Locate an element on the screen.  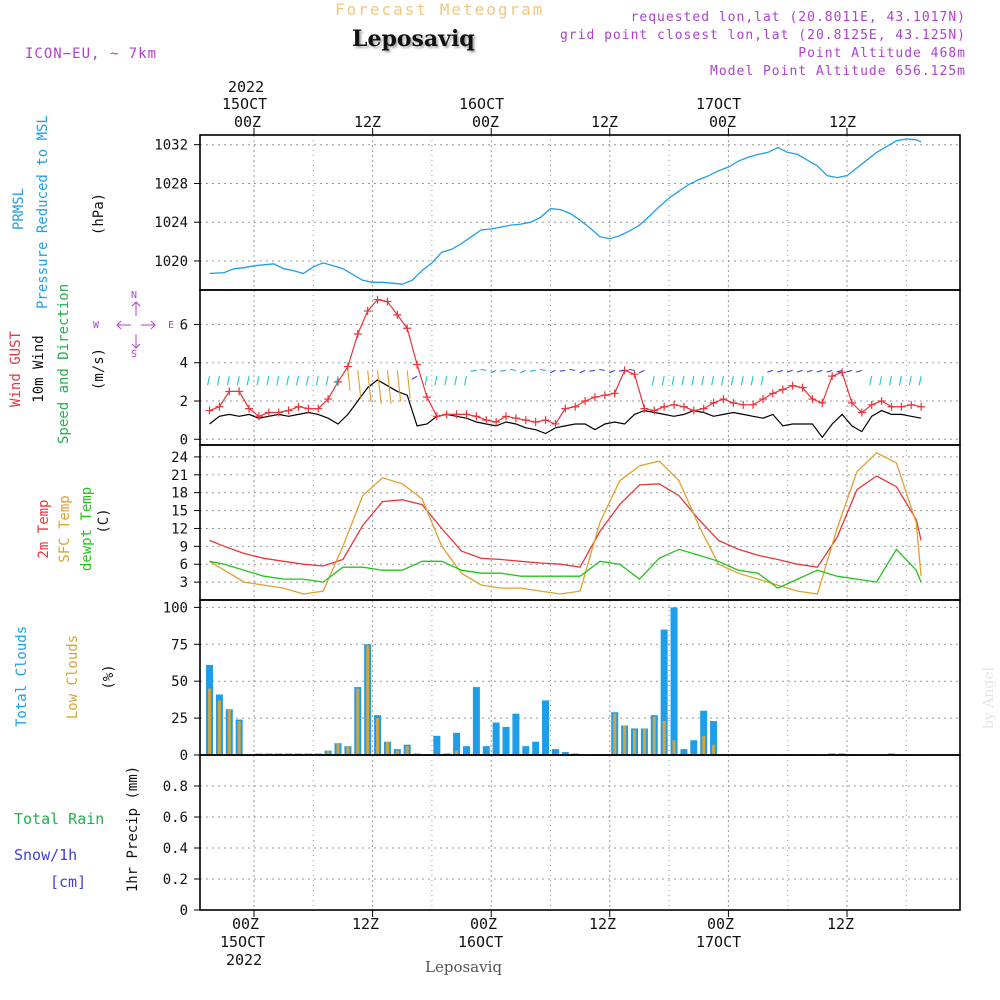
bottom-time-label-5: 00Z is located at coordinates (721, 924).